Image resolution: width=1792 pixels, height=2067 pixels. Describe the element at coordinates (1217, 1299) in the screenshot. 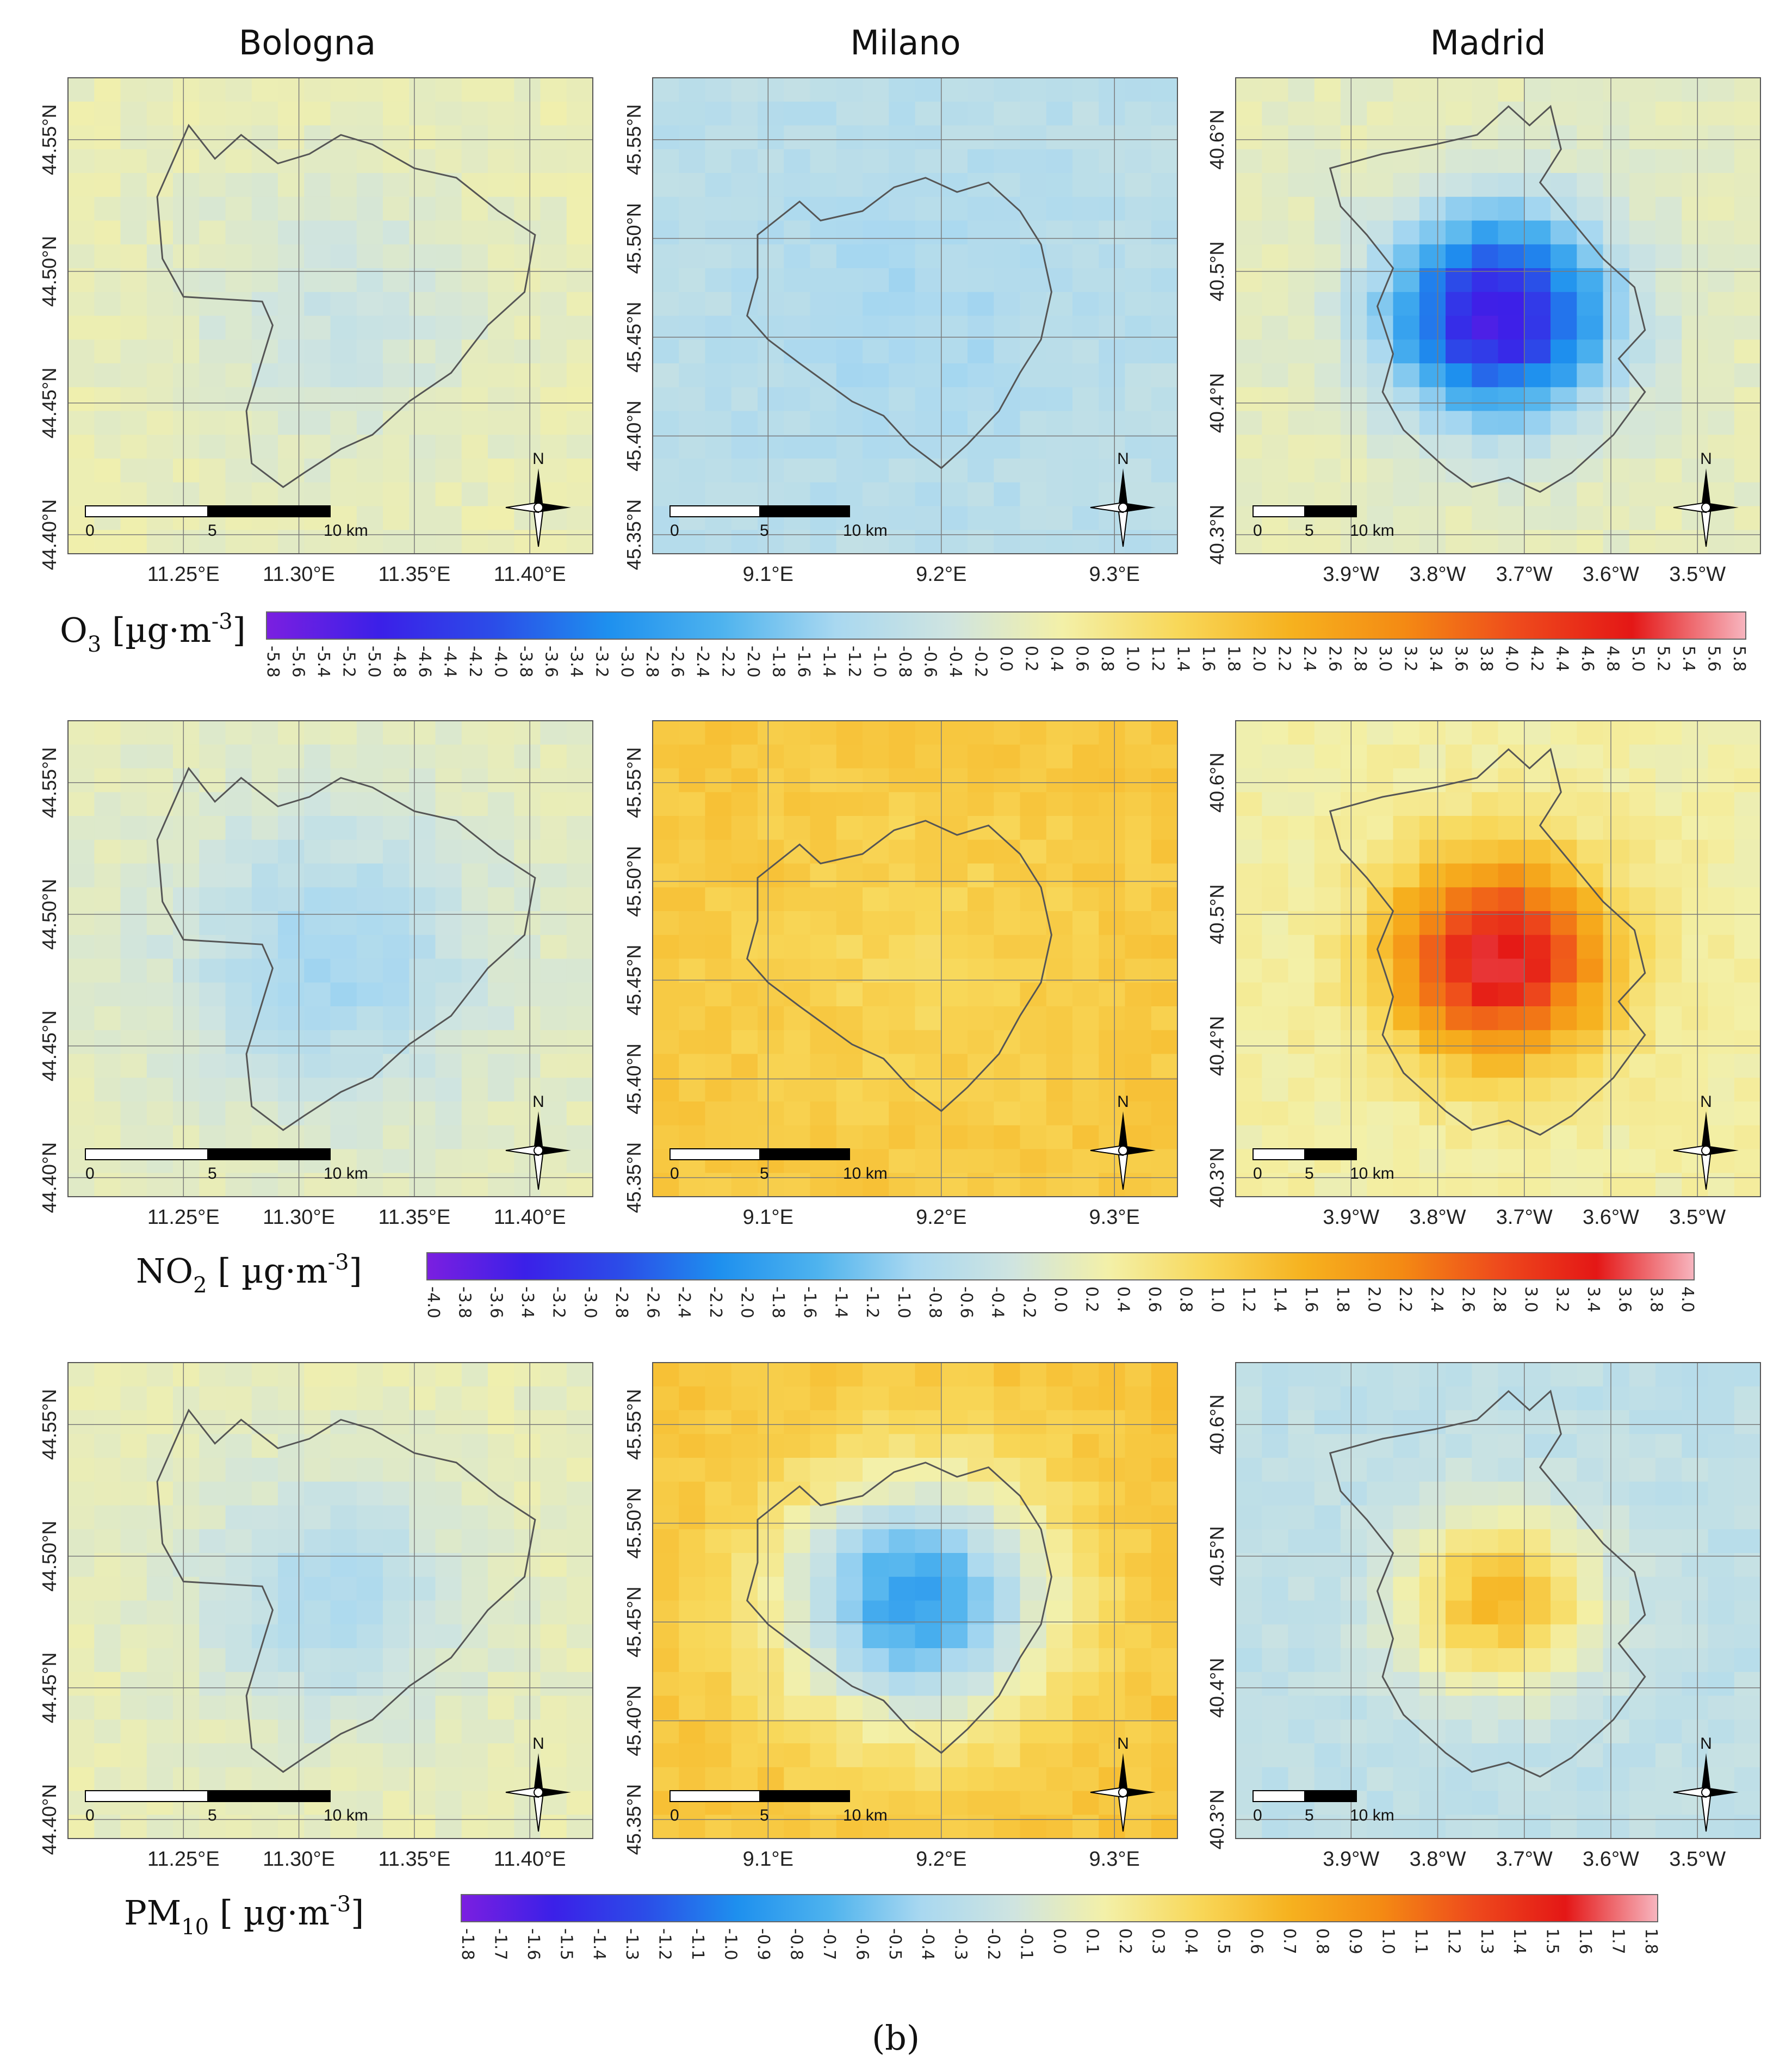

I see `colorbar-tick-label: 1.0` at that location.